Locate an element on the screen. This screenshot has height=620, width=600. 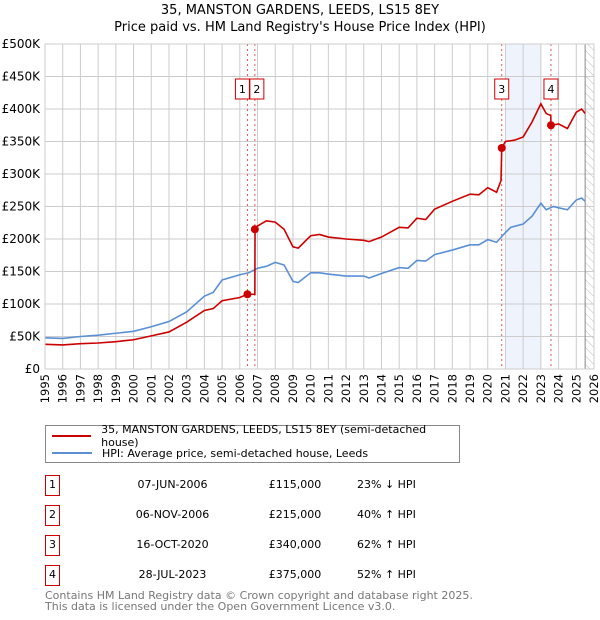
table-row: 1 07-JUN-2006 £115,000 23% ↓ HPI is located at coordinates (255, 485).